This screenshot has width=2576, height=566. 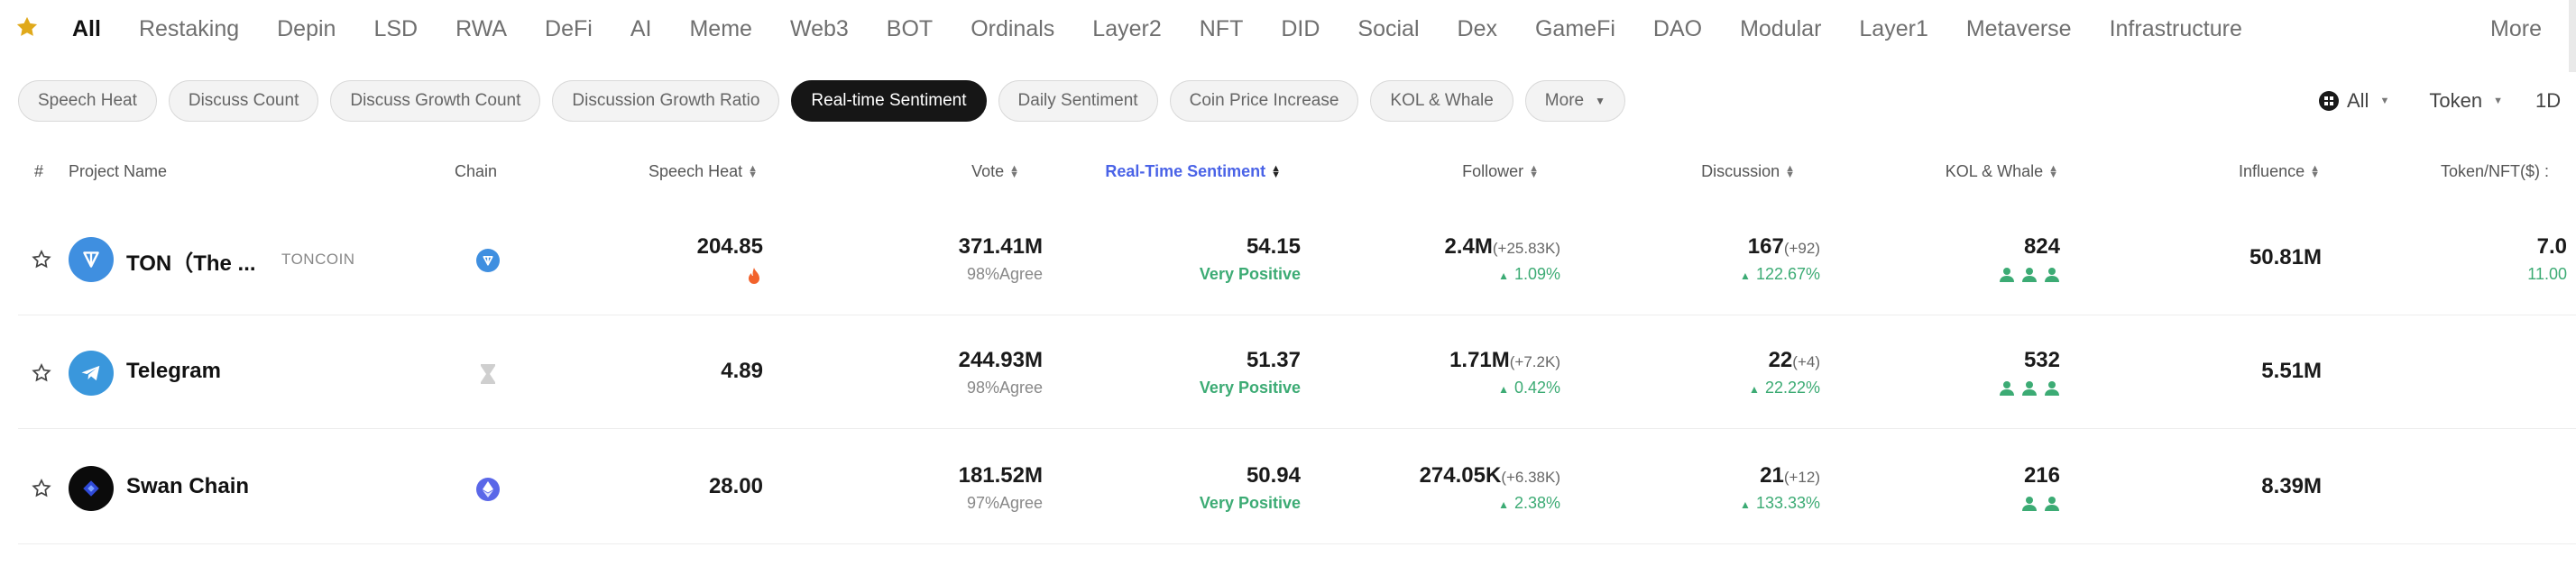 What do you see at coordinates (1503, 504) in the screenshot?
I see `up-triangle-icon: ▲` at bounding box center [1503, 504].